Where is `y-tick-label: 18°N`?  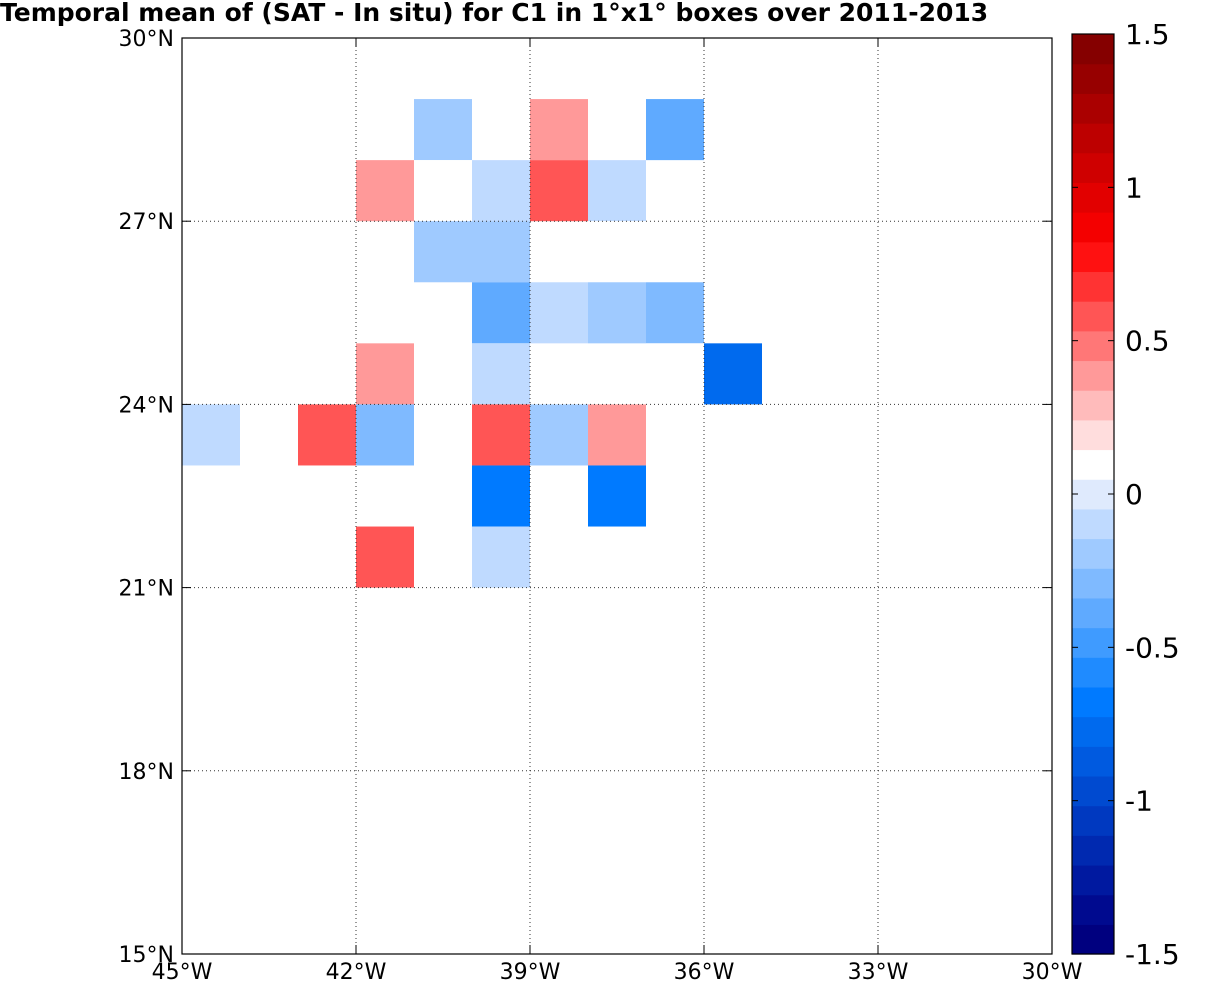 y-tick-label: 18°N is located at coordinates (146, 772).